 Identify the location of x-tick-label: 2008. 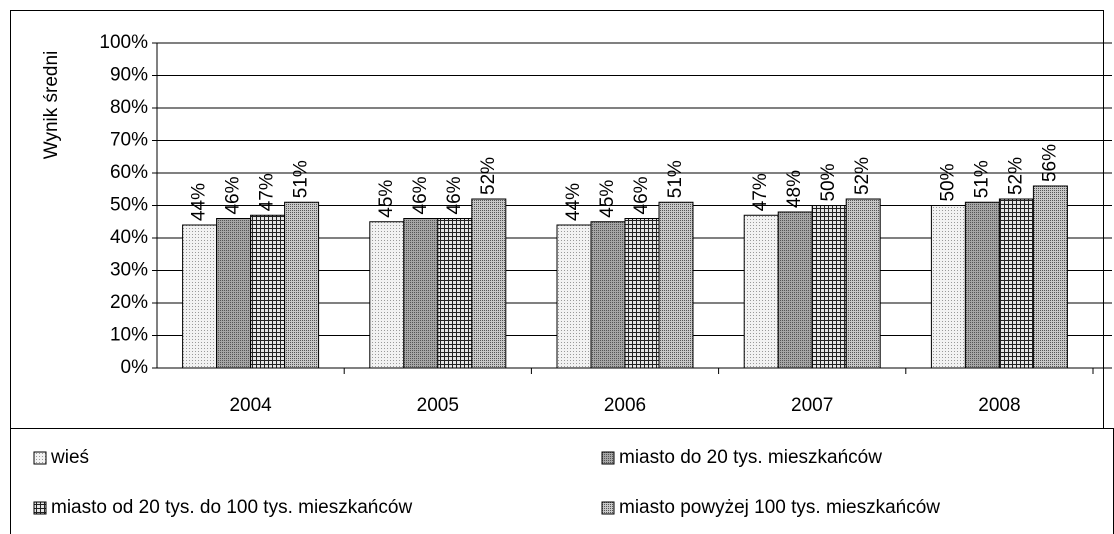
(999, 405).